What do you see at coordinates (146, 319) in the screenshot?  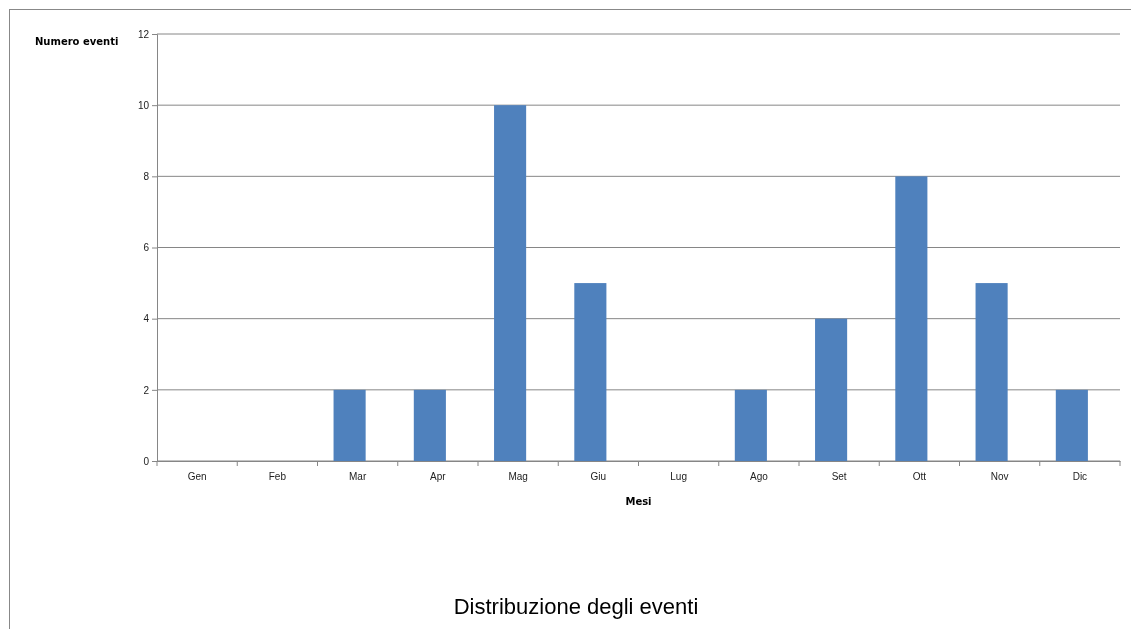 I see `y-tick-label: 4` at bounding box center [146, 319].